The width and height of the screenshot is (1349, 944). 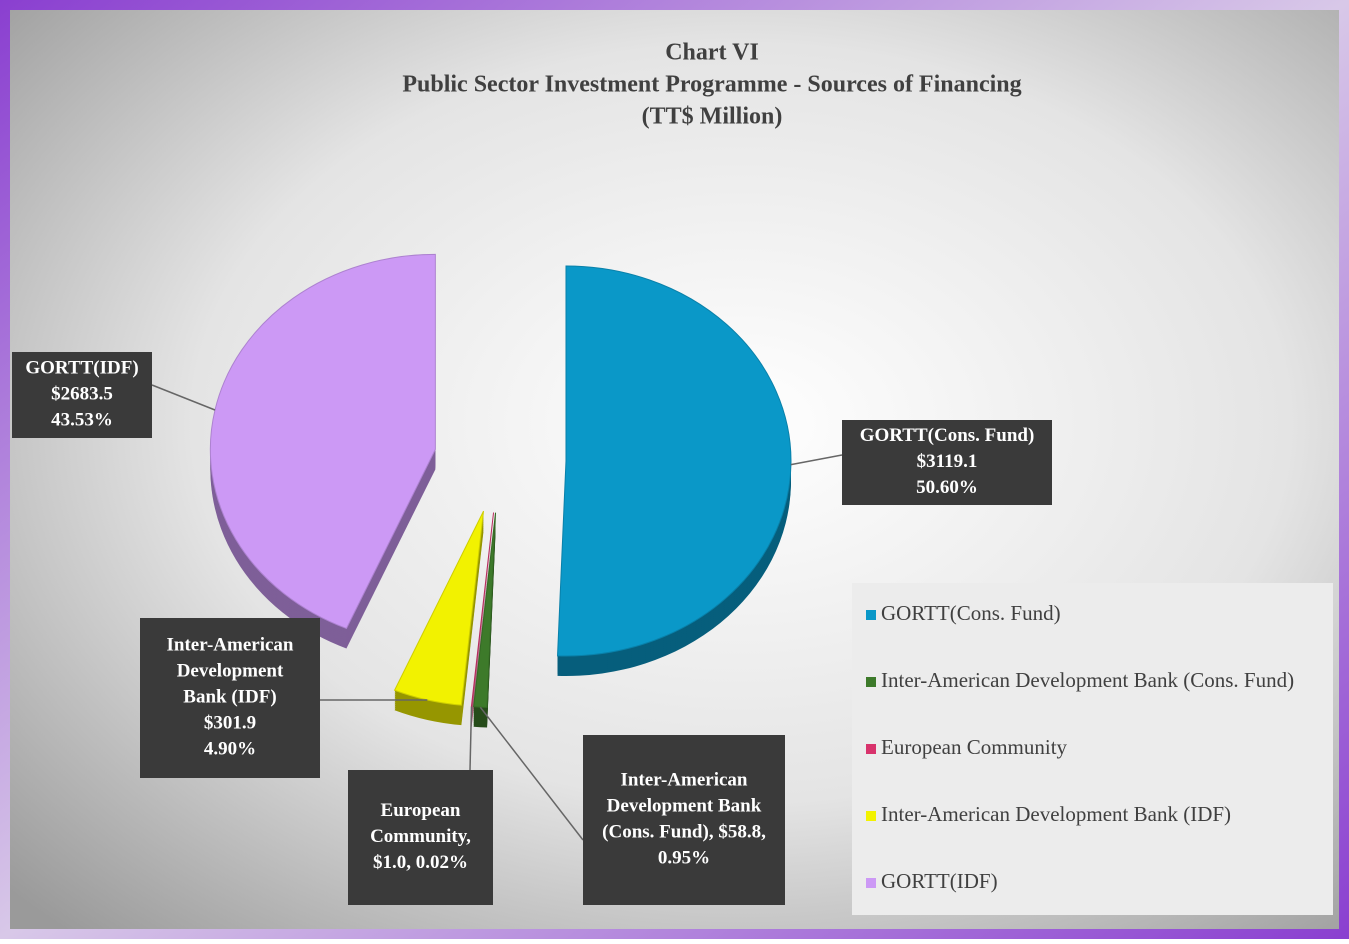 What do you see at coordinates (684, 805) in the screenshot?
I see `data-label: Development Bank` at bounding box center [684, 805].